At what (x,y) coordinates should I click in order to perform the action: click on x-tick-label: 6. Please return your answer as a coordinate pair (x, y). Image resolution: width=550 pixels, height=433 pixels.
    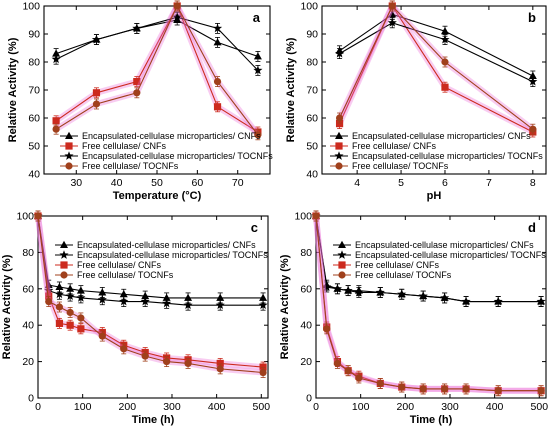
    Looking at the image, I should click on (445, 183).